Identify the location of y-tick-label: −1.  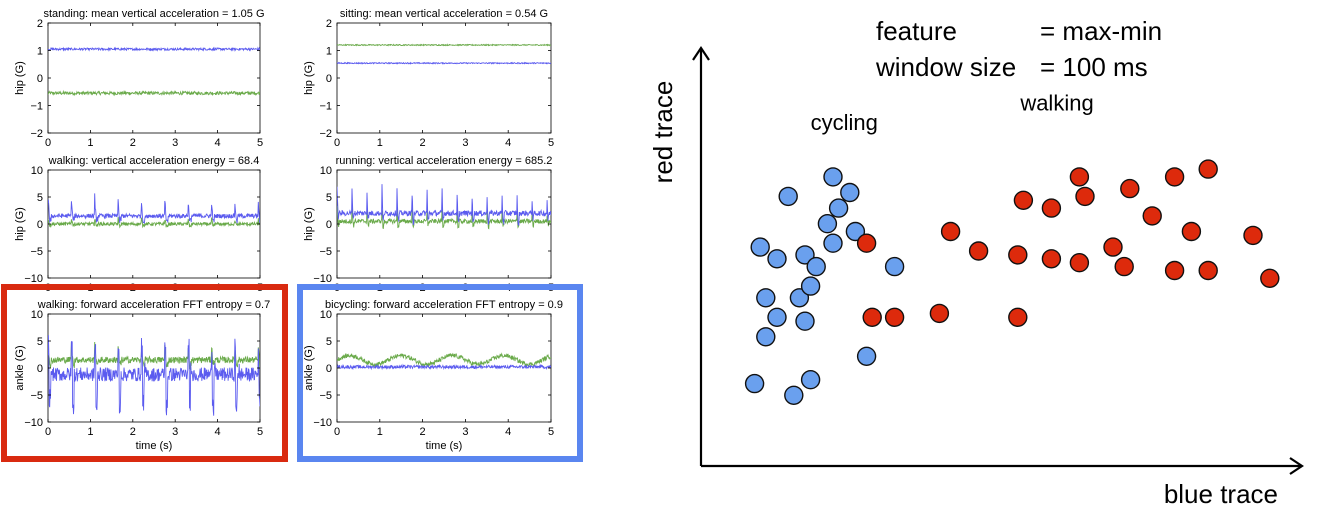
(36, 107).